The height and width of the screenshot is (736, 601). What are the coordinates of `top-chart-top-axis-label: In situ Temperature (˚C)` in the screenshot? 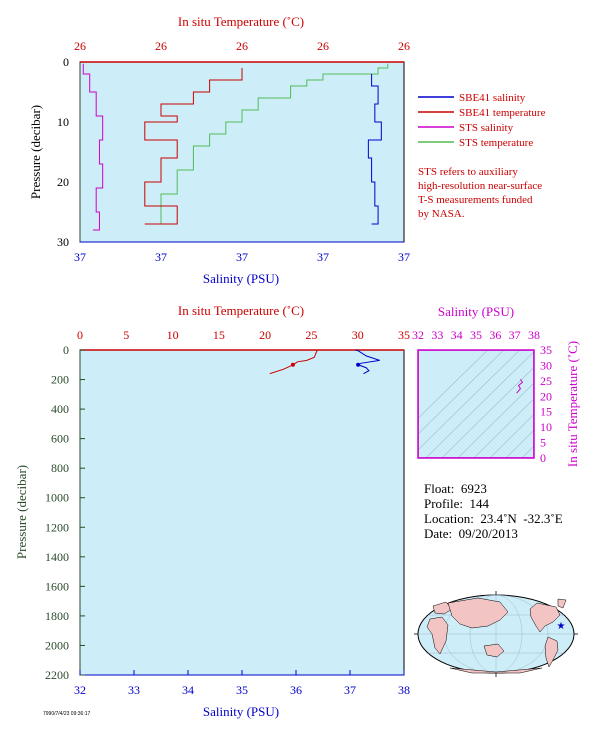 It's located at (241, 21).